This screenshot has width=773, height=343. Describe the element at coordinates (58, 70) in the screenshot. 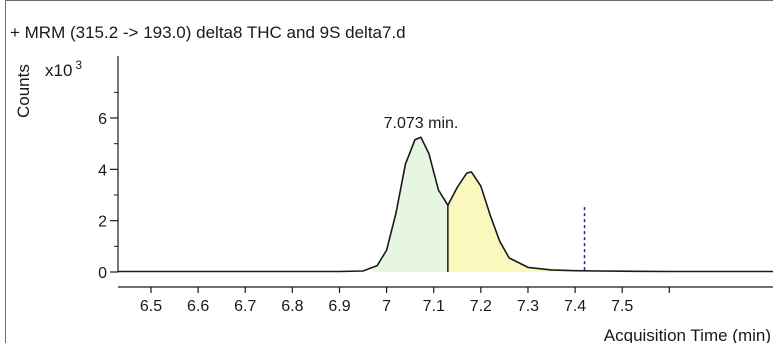

I see `y-multiplier-base: x10` at that location.